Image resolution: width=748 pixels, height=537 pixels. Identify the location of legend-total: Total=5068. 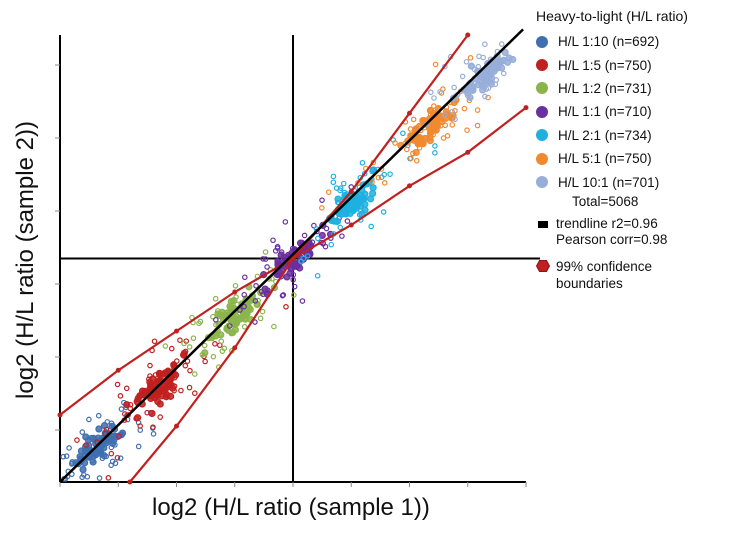
(605, 201).